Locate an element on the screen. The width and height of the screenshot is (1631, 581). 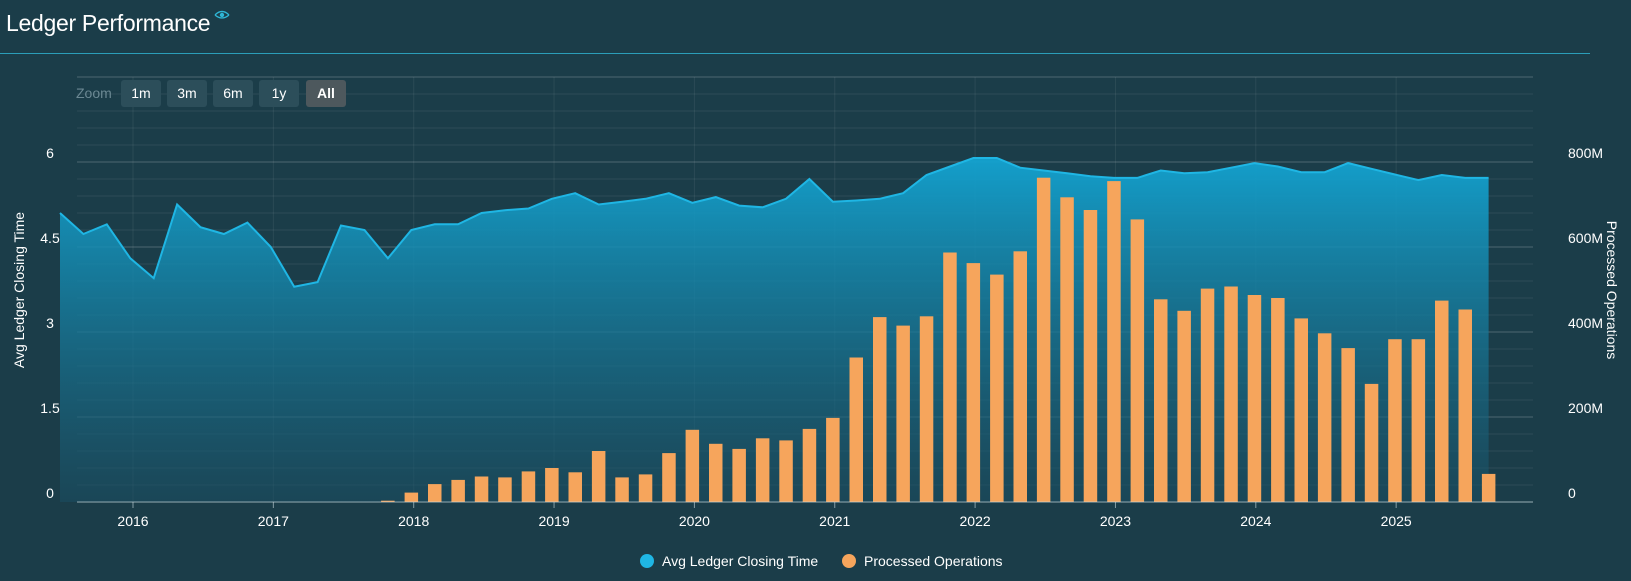
x-tick-label: 2023 is located at coordinates (1115, 521).